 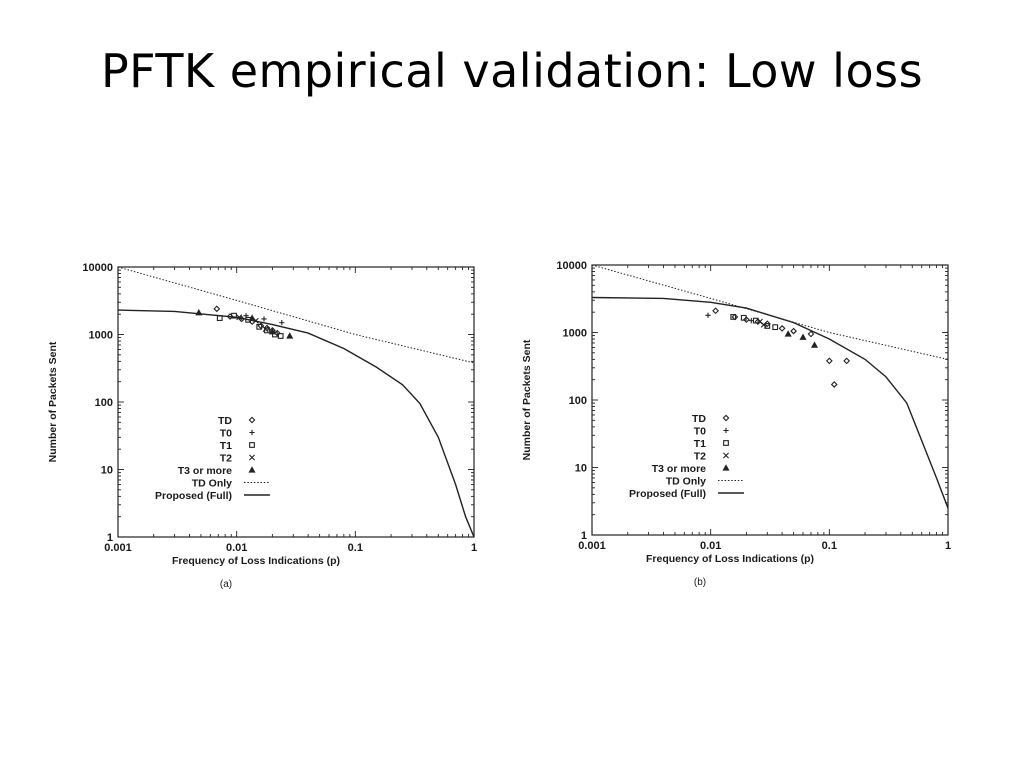 I want to click on chart-caption: (b), so click(x=700, y=582).